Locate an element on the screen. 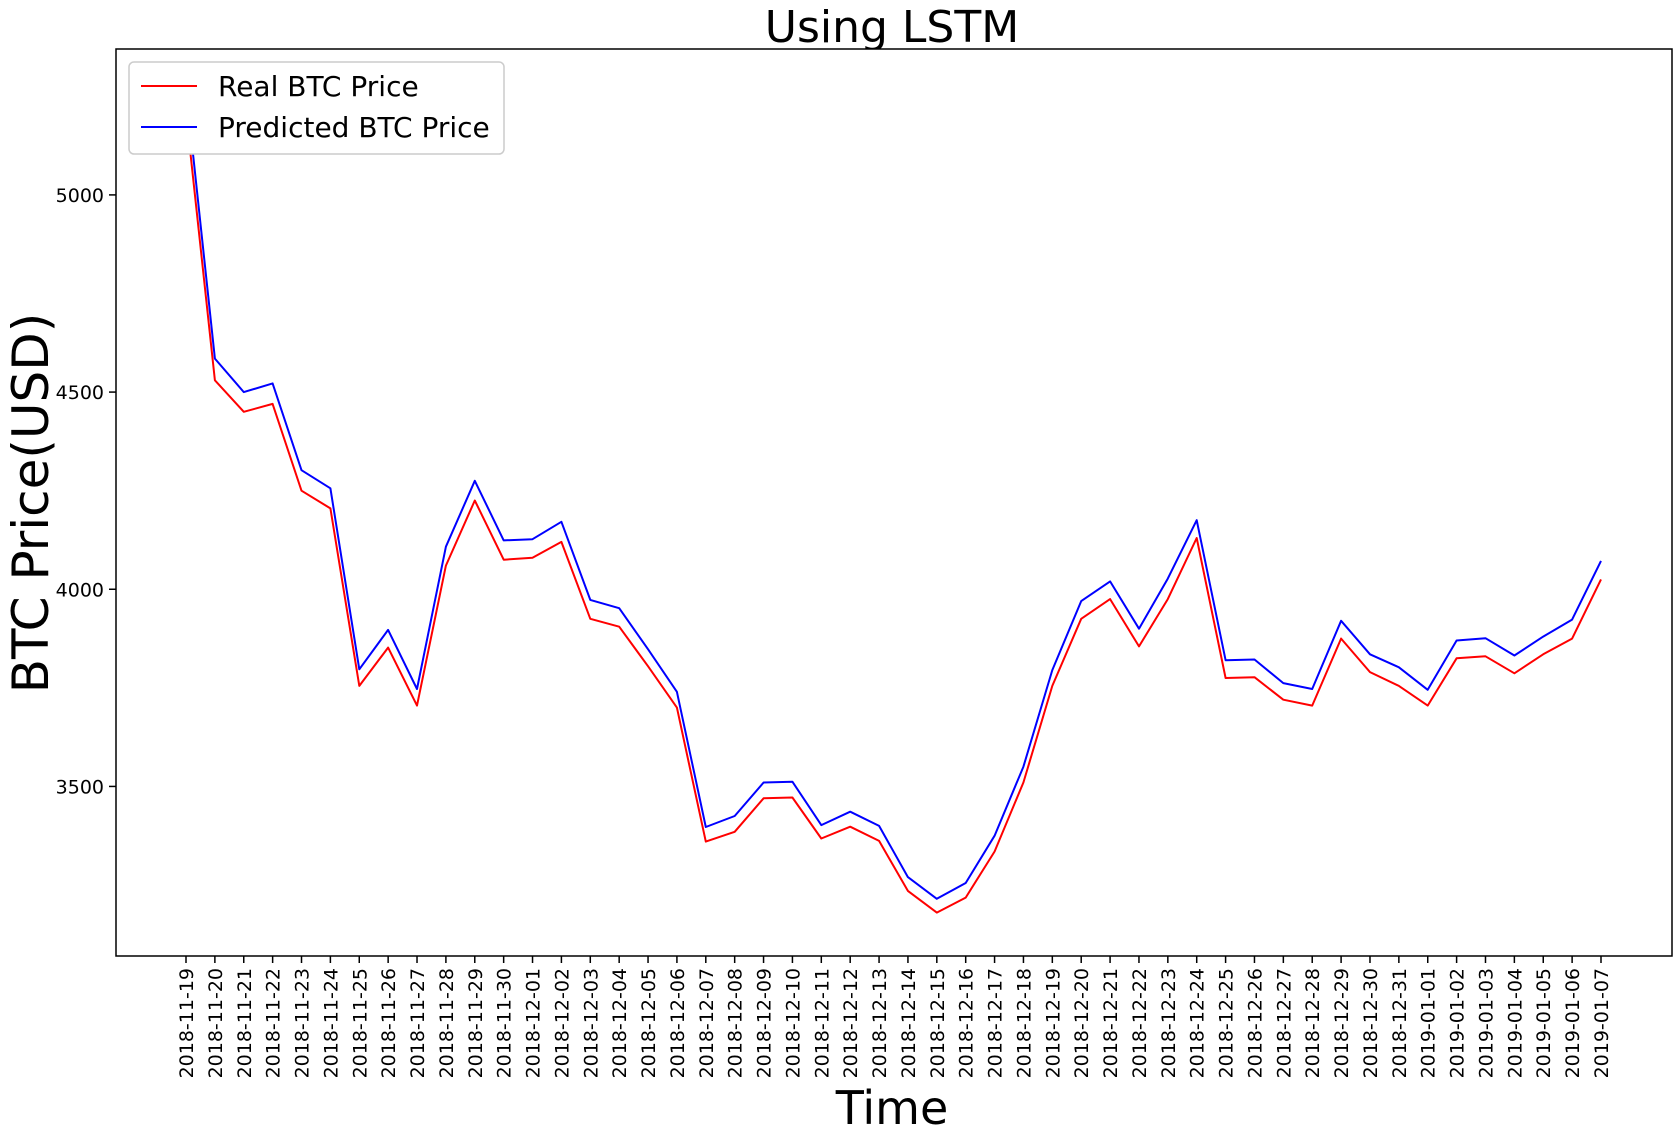 Image resolution: width=1676 pixels, height=1134 pixels. x-tick-label-2018-12-01: 2018-12-01 is located at coordinates (534, 1023).